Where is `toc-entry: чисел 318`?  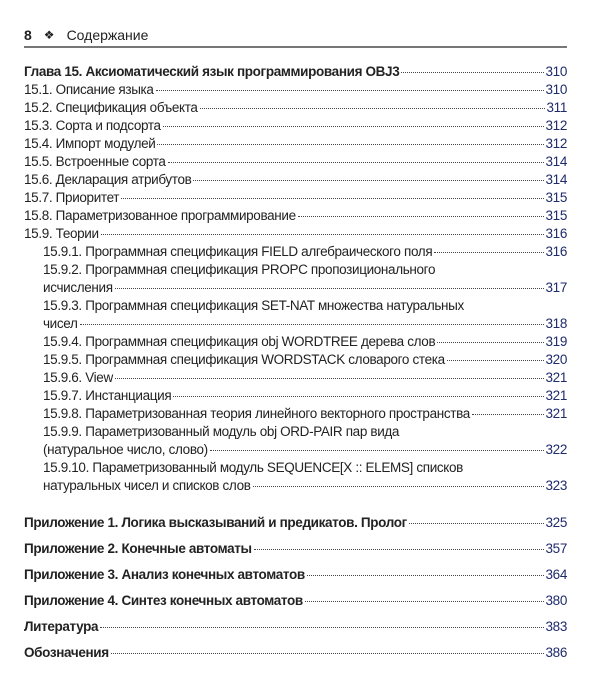 toc-entry: чисел 318 is located at coordinates (295, 324).